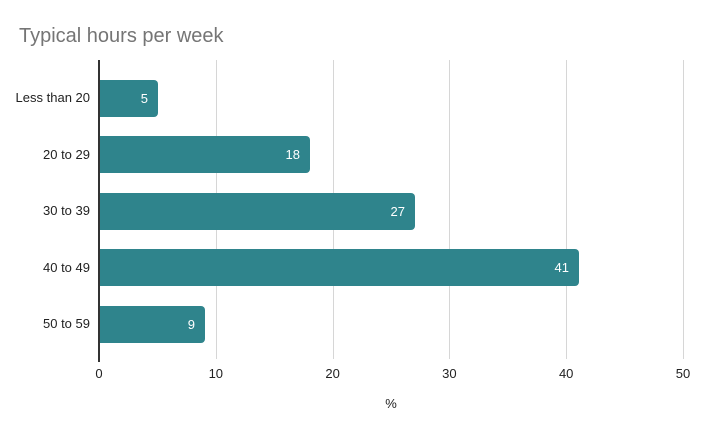 The height and width of the screenshot is (436, 704). Describe the element at coordinates (52, 97) in the screenshot. I see `category-label: Less than 20` at that location.